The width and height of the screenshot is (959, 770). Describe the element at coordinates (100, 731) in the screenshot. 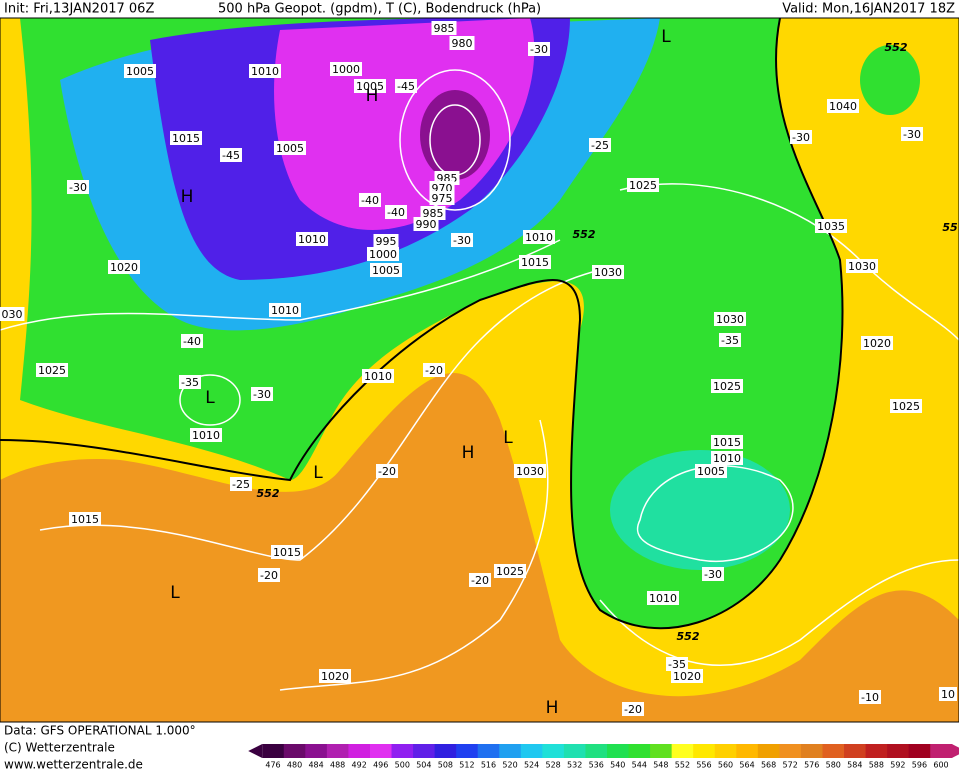

I see `data-source: Data: GFS OPERATIONAL 1.000°` at that location.